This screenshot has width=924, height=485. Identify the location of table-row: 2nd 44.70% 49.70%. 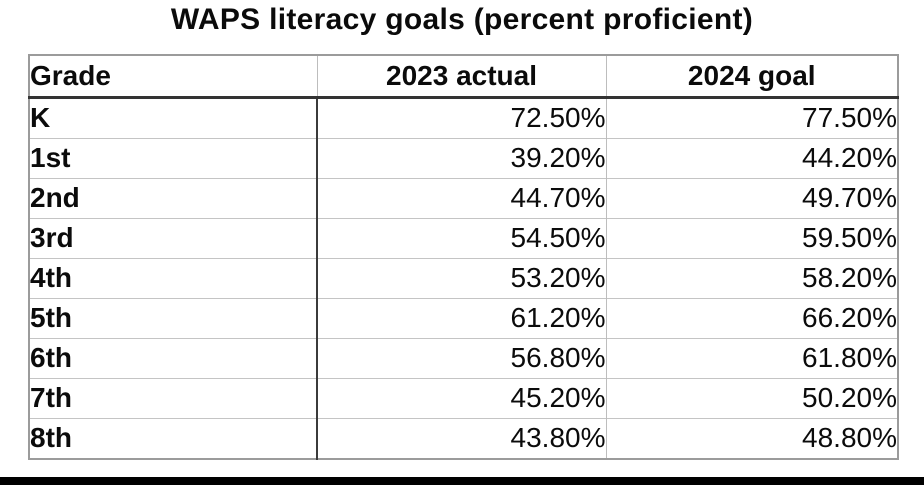
(463, 198).